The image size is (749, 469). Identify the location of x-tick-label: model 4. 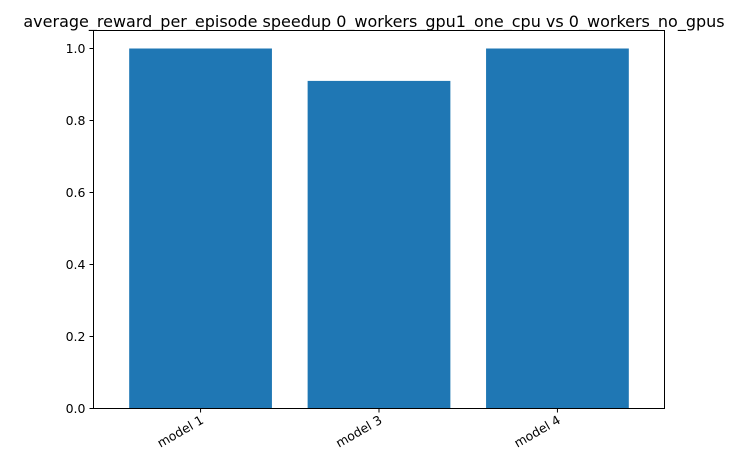
(537, 431).